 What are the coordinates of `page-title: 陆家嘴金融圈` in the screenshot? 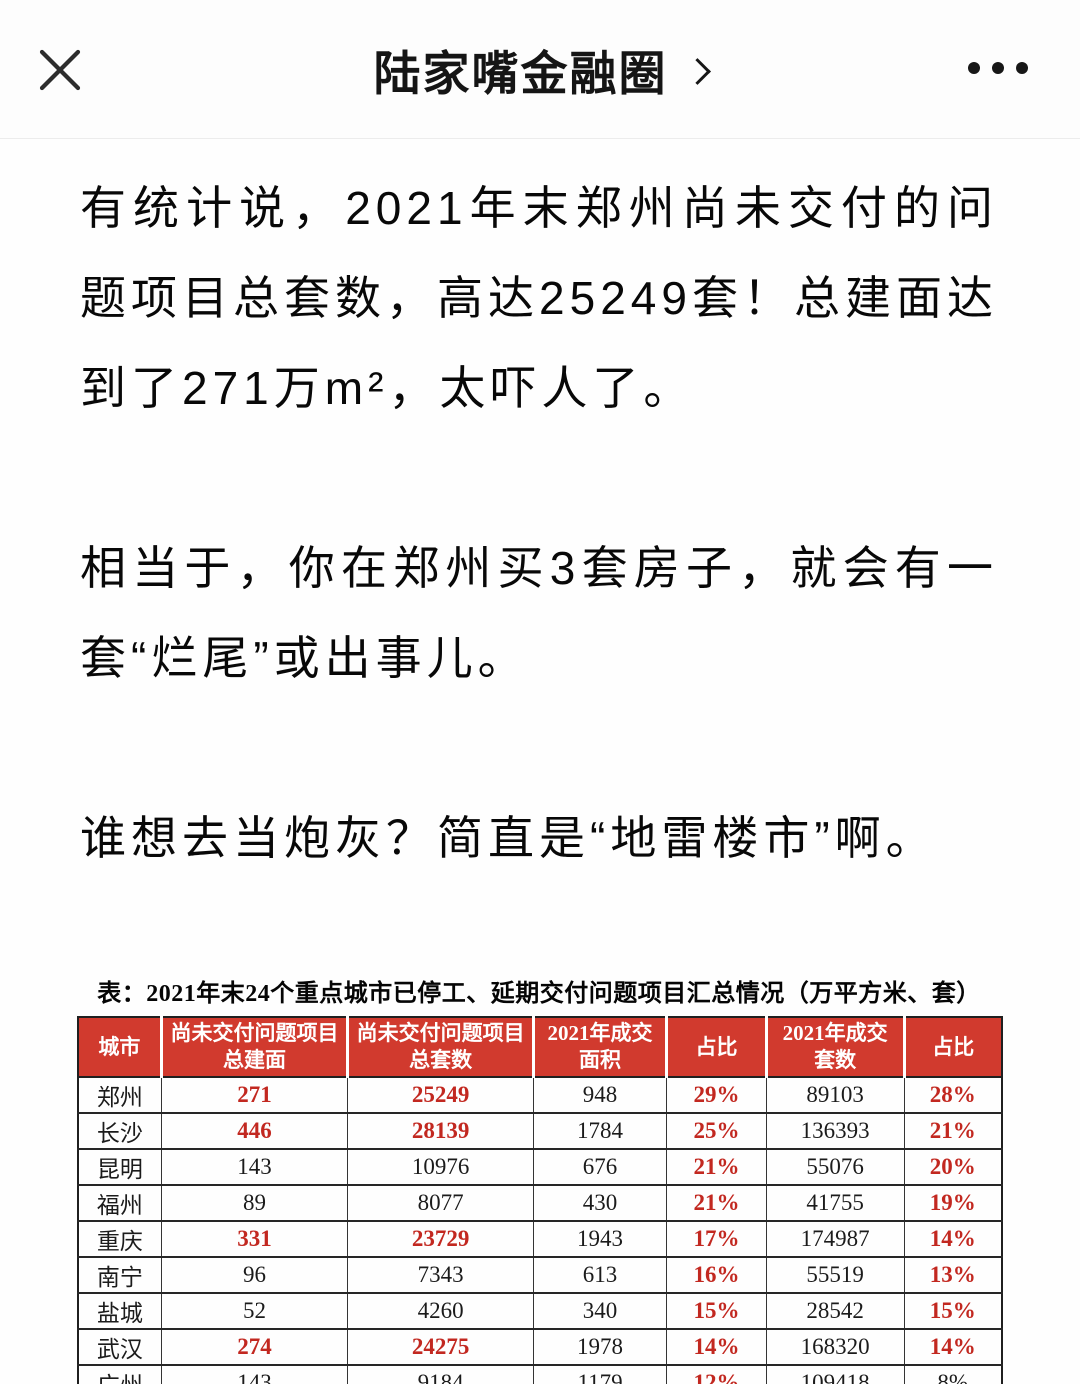 It's located at (520, 73).